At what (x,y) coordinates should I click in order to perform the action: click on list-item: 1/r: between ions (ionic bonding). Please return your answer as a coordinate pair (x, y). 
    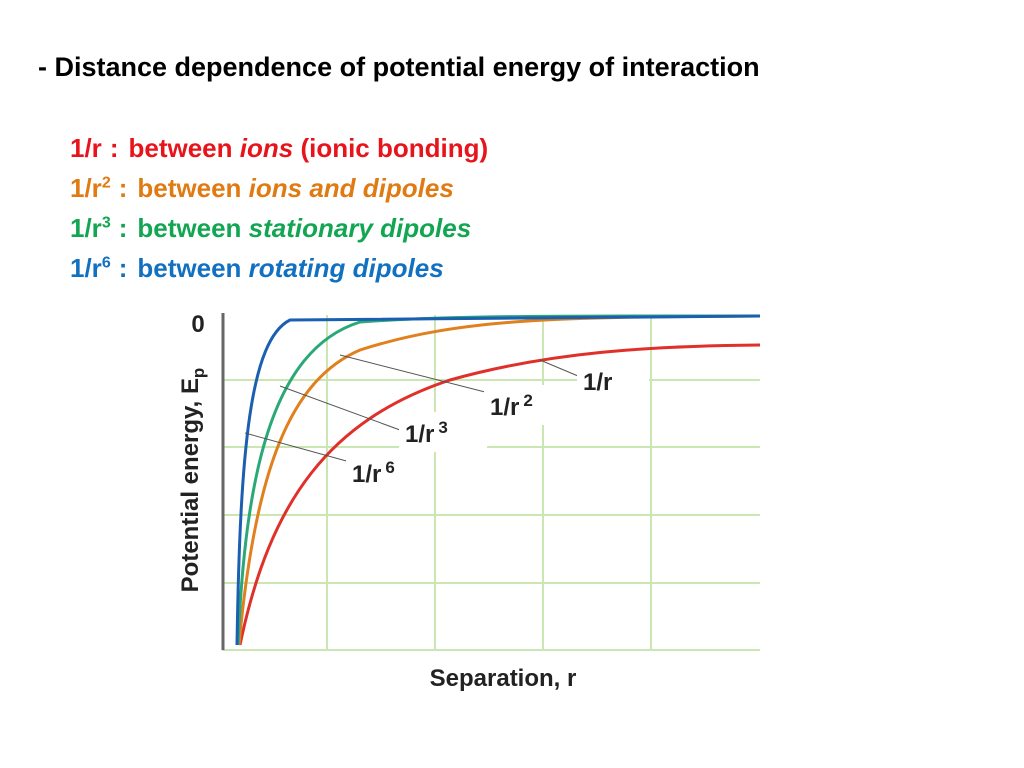
    Looking at the image, I should click on (279, 148).